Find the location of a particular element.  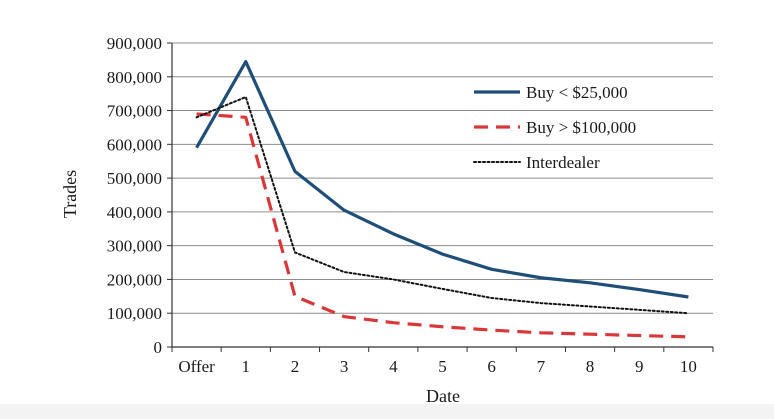

y-tick-label: 400,000 is located at coordinates (134, 212).